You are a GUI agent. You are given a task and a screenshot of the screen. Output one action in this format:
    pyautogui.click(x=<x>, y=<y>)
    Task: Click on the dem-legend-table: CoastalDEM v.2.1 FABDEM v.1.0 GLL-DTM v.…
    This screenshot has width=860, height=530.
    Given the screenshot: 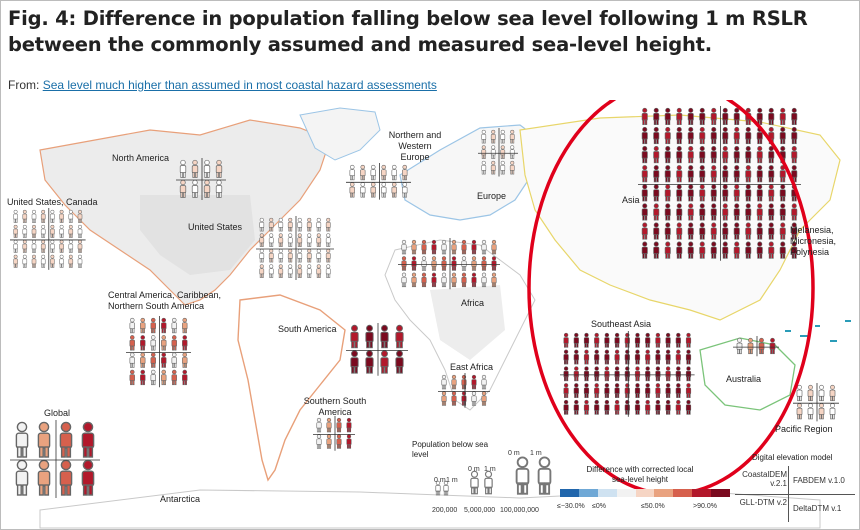 What is the action you would take?
    pyautogui.click(x=795, y=494)
    